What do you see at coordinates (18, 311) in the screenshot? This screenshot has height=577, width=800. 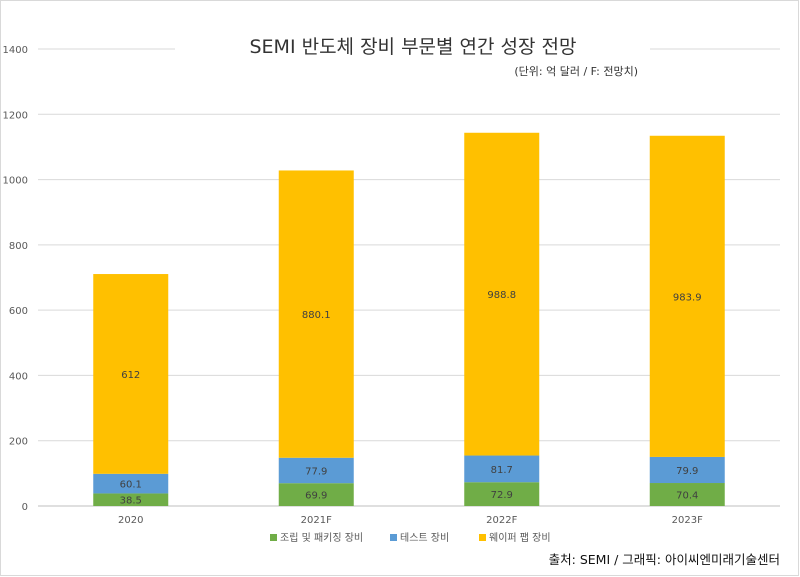 I see `y-tick-label: 600` at bounding box center [18, 311].